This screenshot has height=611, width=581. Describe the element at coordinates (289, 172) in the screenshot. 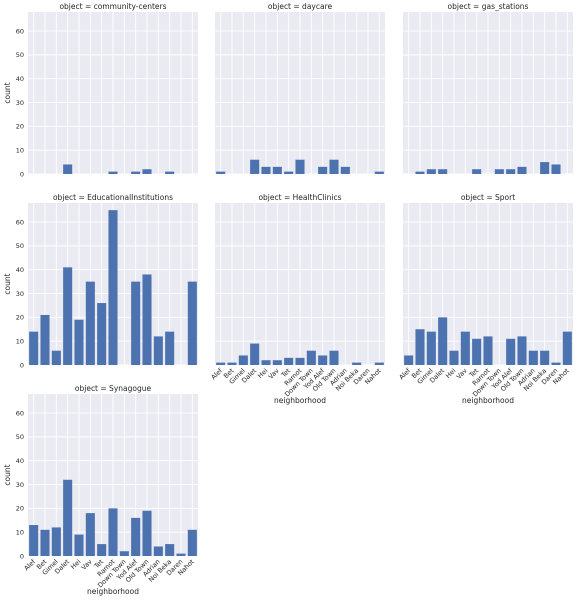

I see `bar-daycare-tet` at that location.